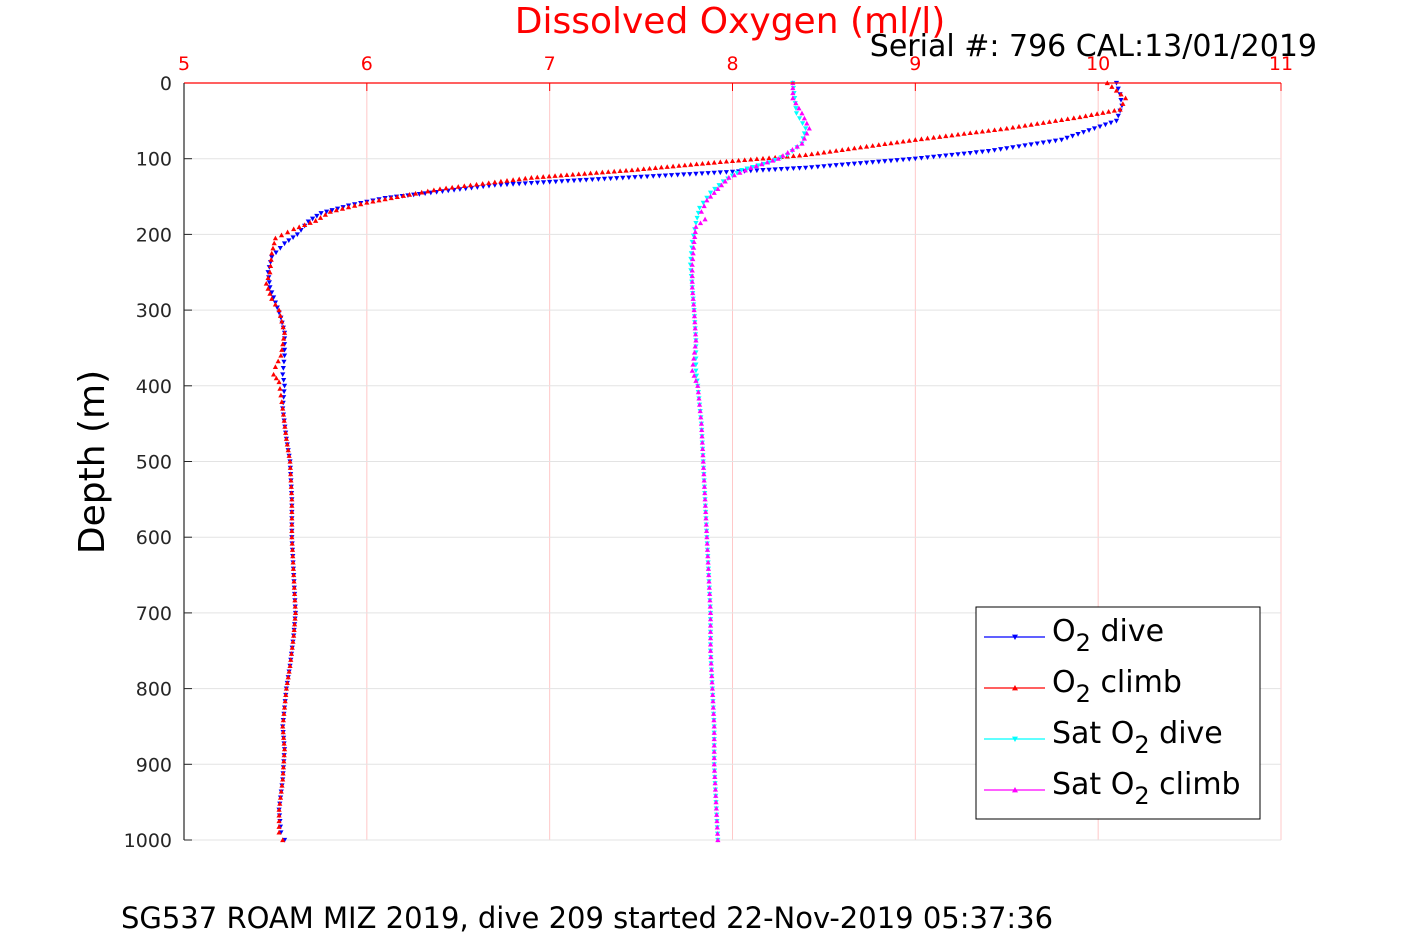 This screenshot has height=945, width=1417. Describe the element at coordinates (154, 463) in the screenshot. I see `y-tick-label: 500` at that location.